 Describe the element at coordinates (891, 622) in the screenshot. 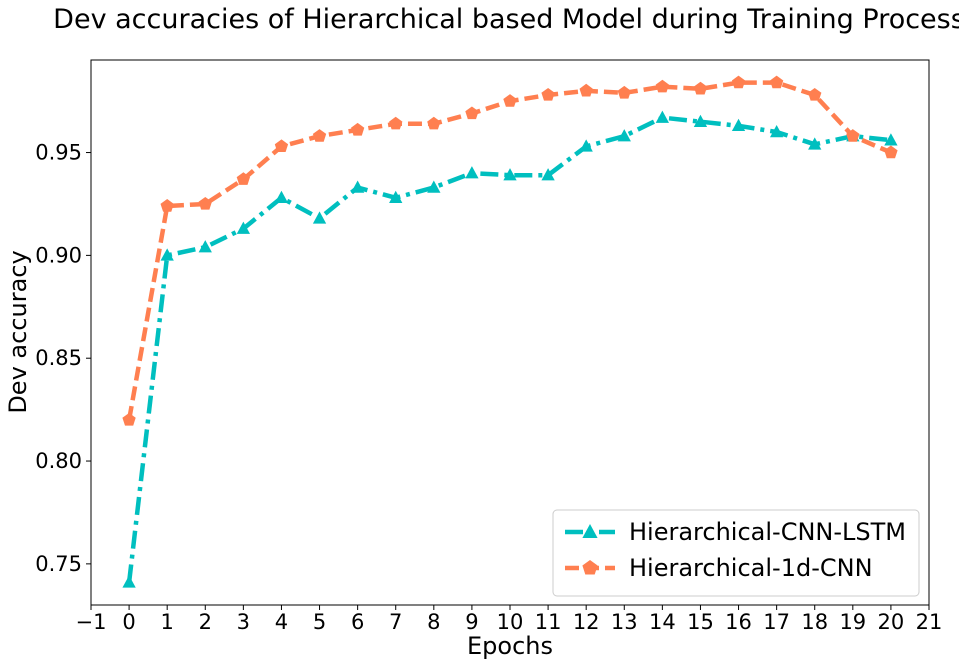

I see `x-tick-label: 20` at that location.